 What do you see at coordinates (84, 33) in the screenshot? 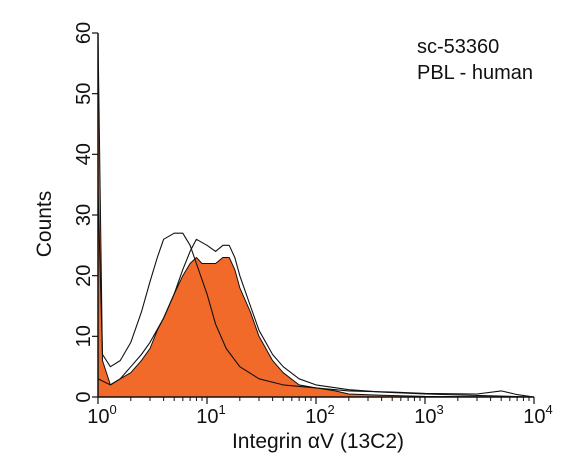
I see `y-tick-label-6: 60` at bounding box center [84, 33].